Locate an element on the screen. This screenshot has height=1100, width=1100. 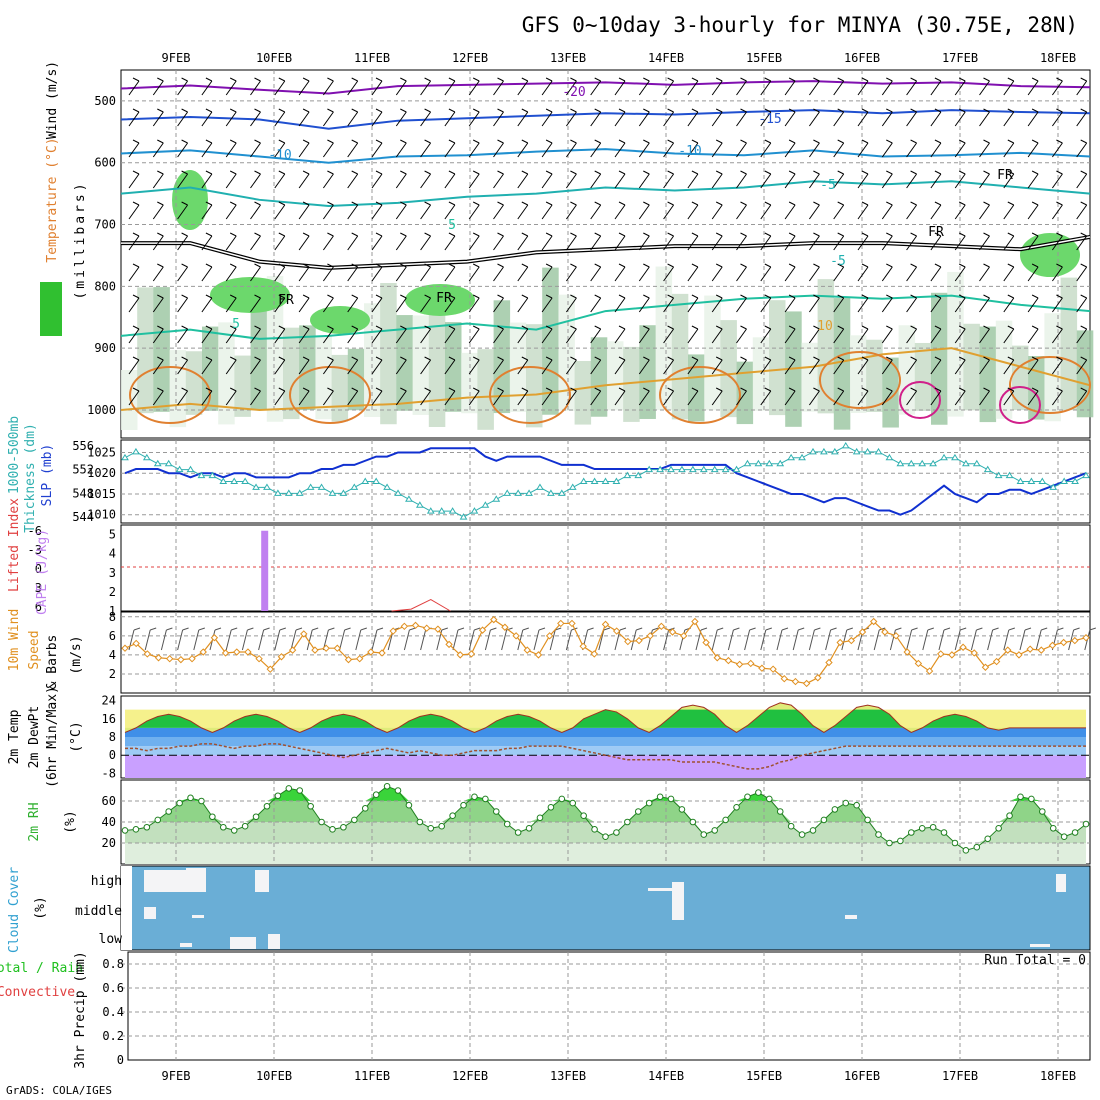
cloud-block is located at coordinates (663, 889).